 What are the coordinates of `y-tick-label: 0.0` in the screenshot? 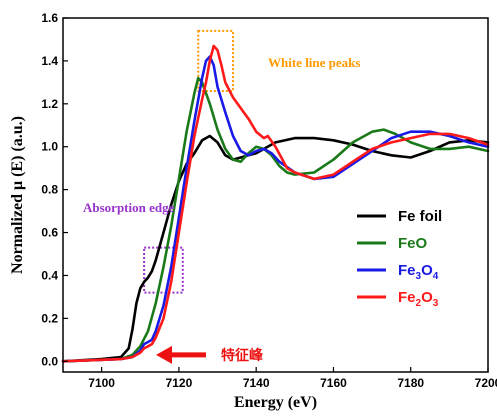 It's located at (49, 361).